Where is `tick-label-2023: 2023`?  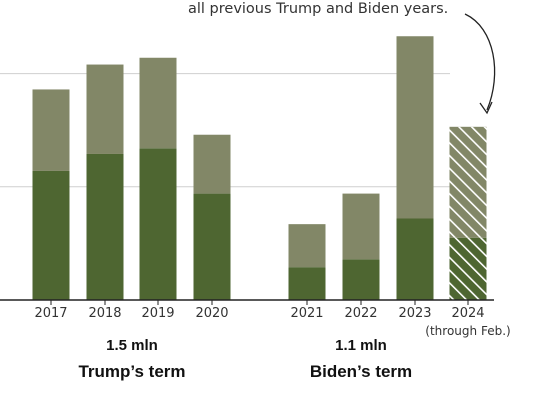
tick-label-2023: 2023 is located at coordinates (414, 313).